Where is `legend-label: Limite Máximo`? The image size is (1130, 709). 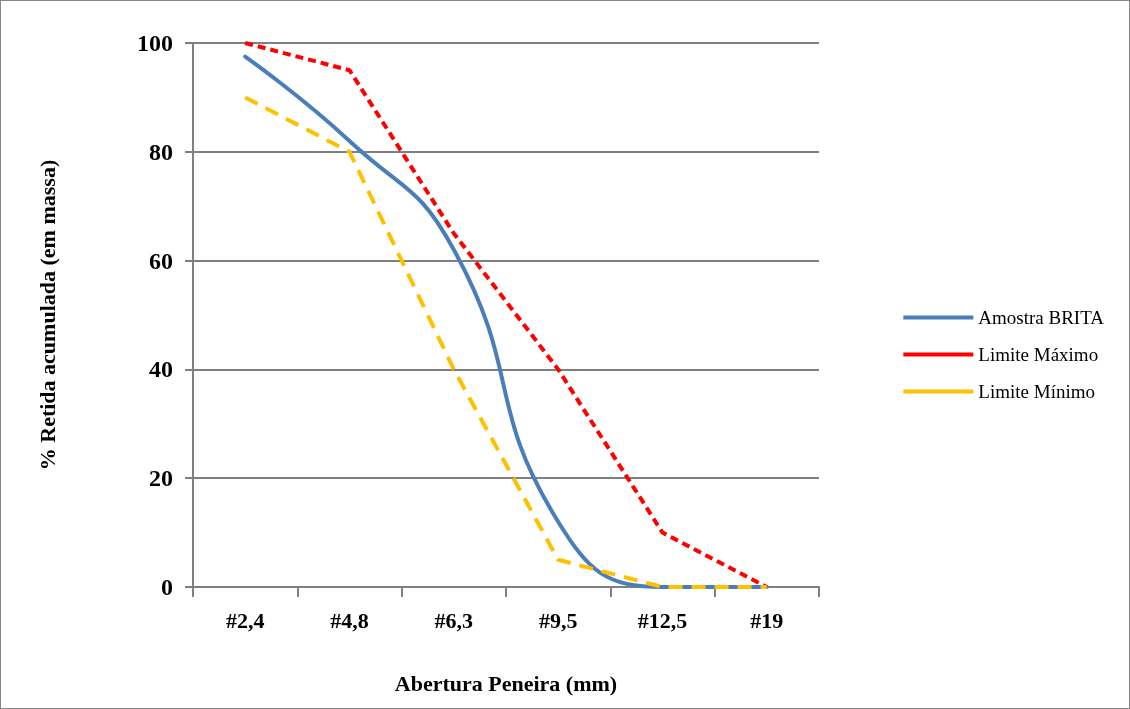
legend-label: Limite Máximo is located at coordinates (1038, 354).